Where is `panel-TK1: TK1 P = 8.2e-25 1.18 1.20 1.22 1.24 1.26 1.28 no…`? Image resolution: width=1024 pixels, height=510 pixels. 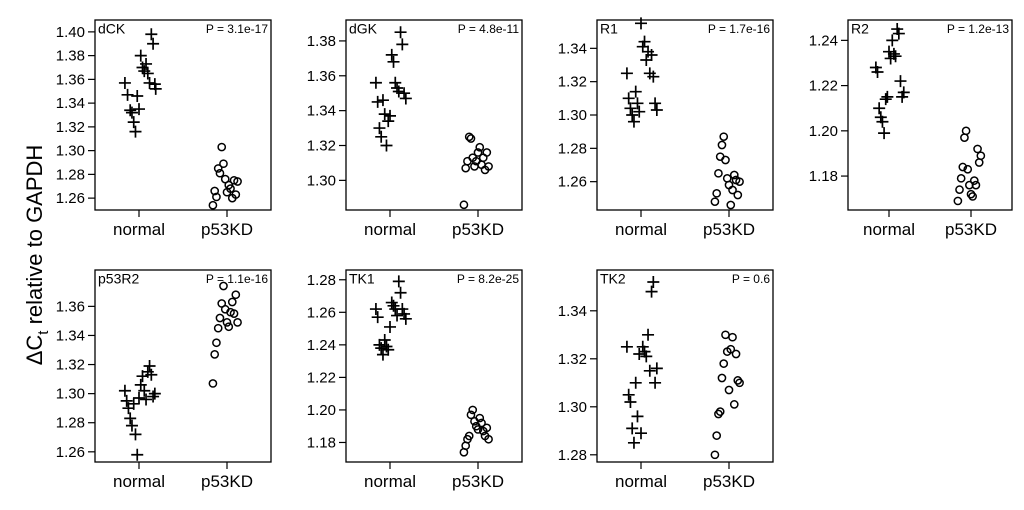 panel-TK1: TK1 P = 8.2e-25 1.18 1.20 1.22 1.24 1.26 1.28 no… is located at coordinates (415, 380).